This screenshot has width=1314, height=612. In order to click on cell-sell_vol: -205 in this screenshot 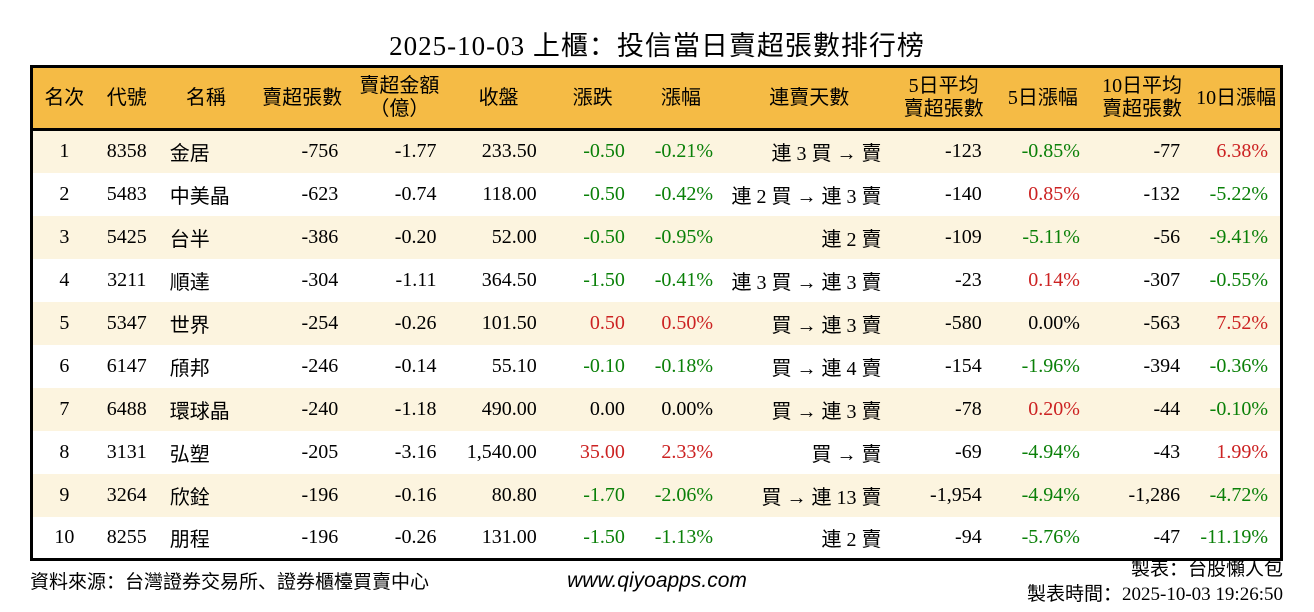, I will do `click(320, 451)`.